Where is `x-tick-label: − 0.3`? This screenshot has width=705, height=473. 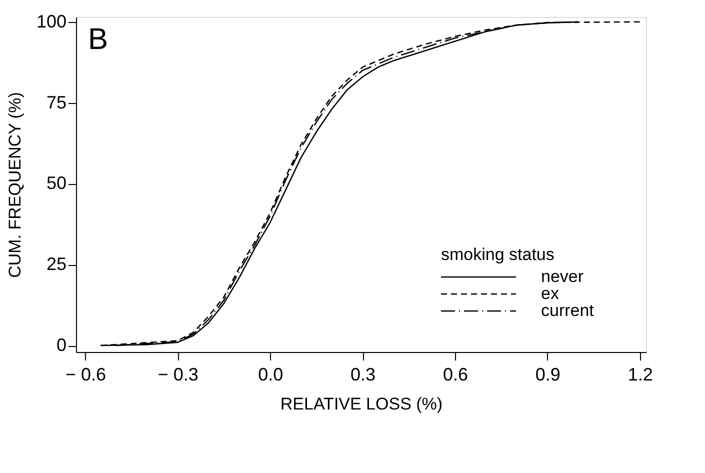 x-tick-label: − 0.3 is located at coordinates (178, 374).